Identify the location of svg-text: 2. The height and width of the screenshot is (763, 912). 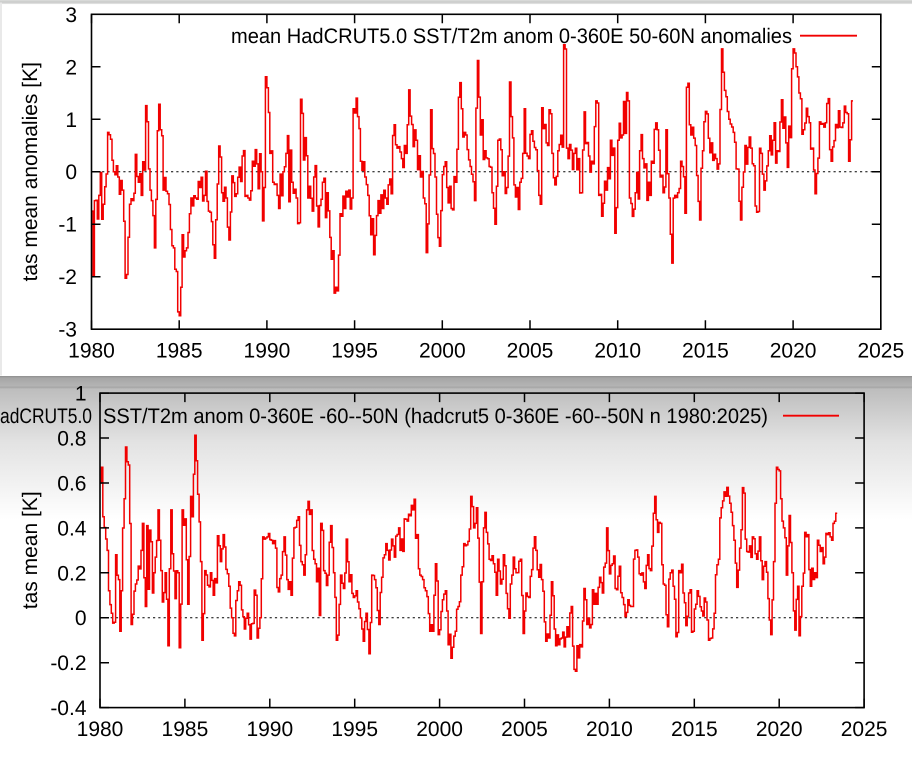
(71, 67).